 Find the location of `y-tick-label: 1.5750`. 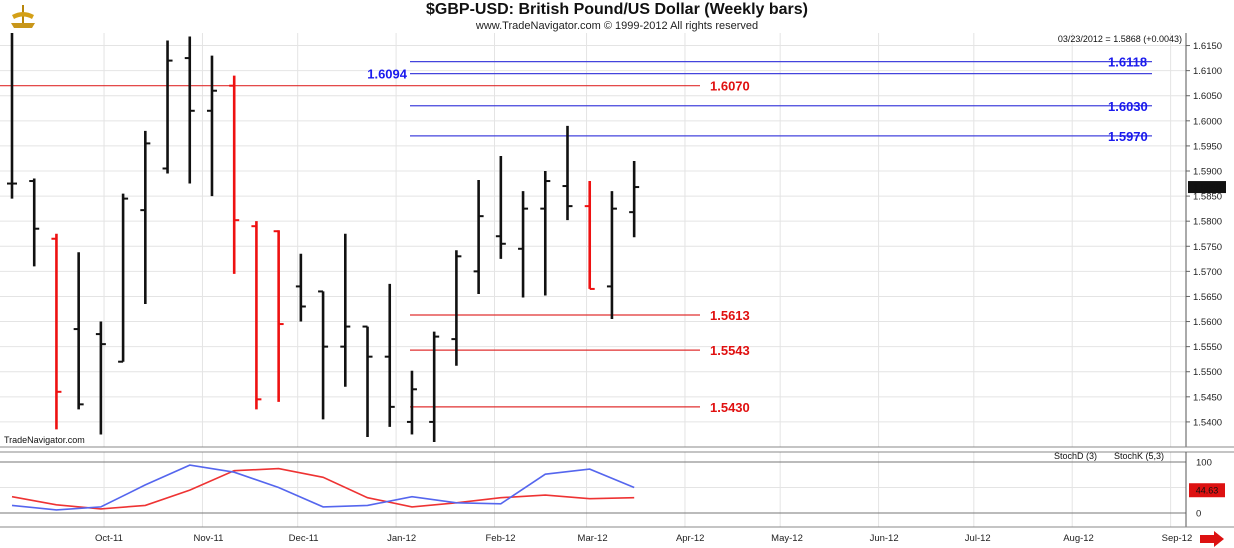

y-tick-label: 1.5750 is located at coordinates (1207, 247).